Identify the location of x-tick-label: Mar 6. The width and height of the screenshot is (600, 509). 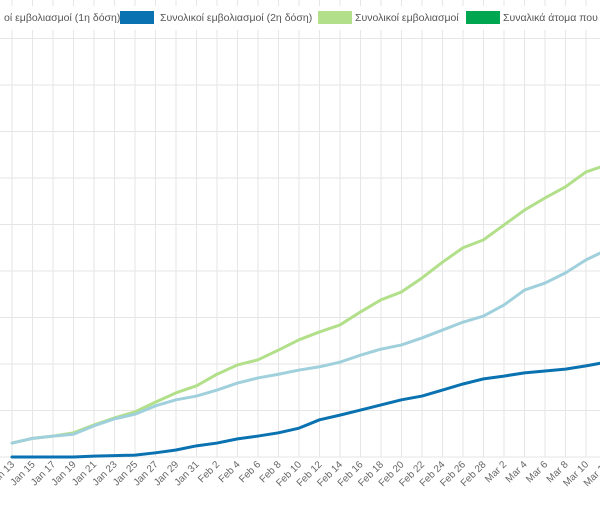
(537, 472).